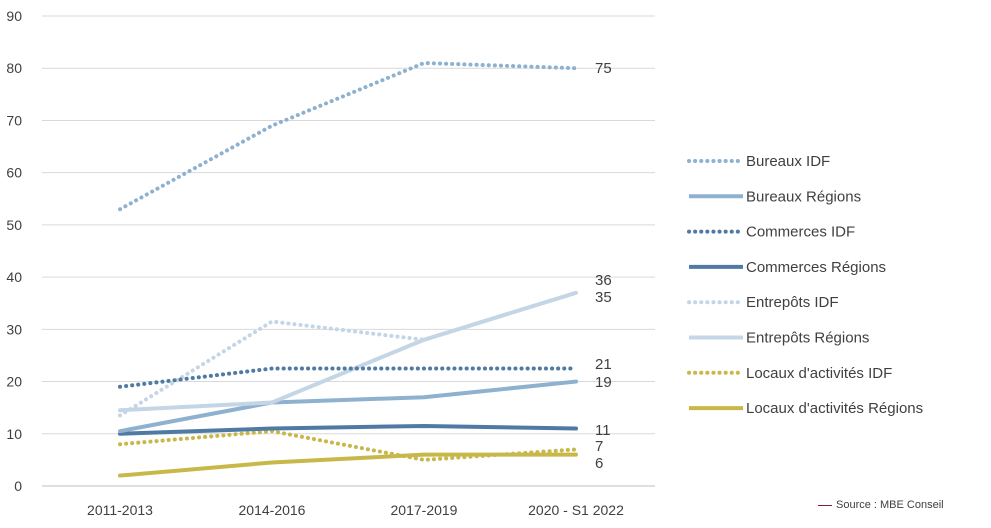 The image size is (991, 528). What do you see at coordinates (14, 251) in the screenshot?
I see `y-axis: 0 10 20 30 40 50 60 70 80 90` at bounding box center [14, 251].